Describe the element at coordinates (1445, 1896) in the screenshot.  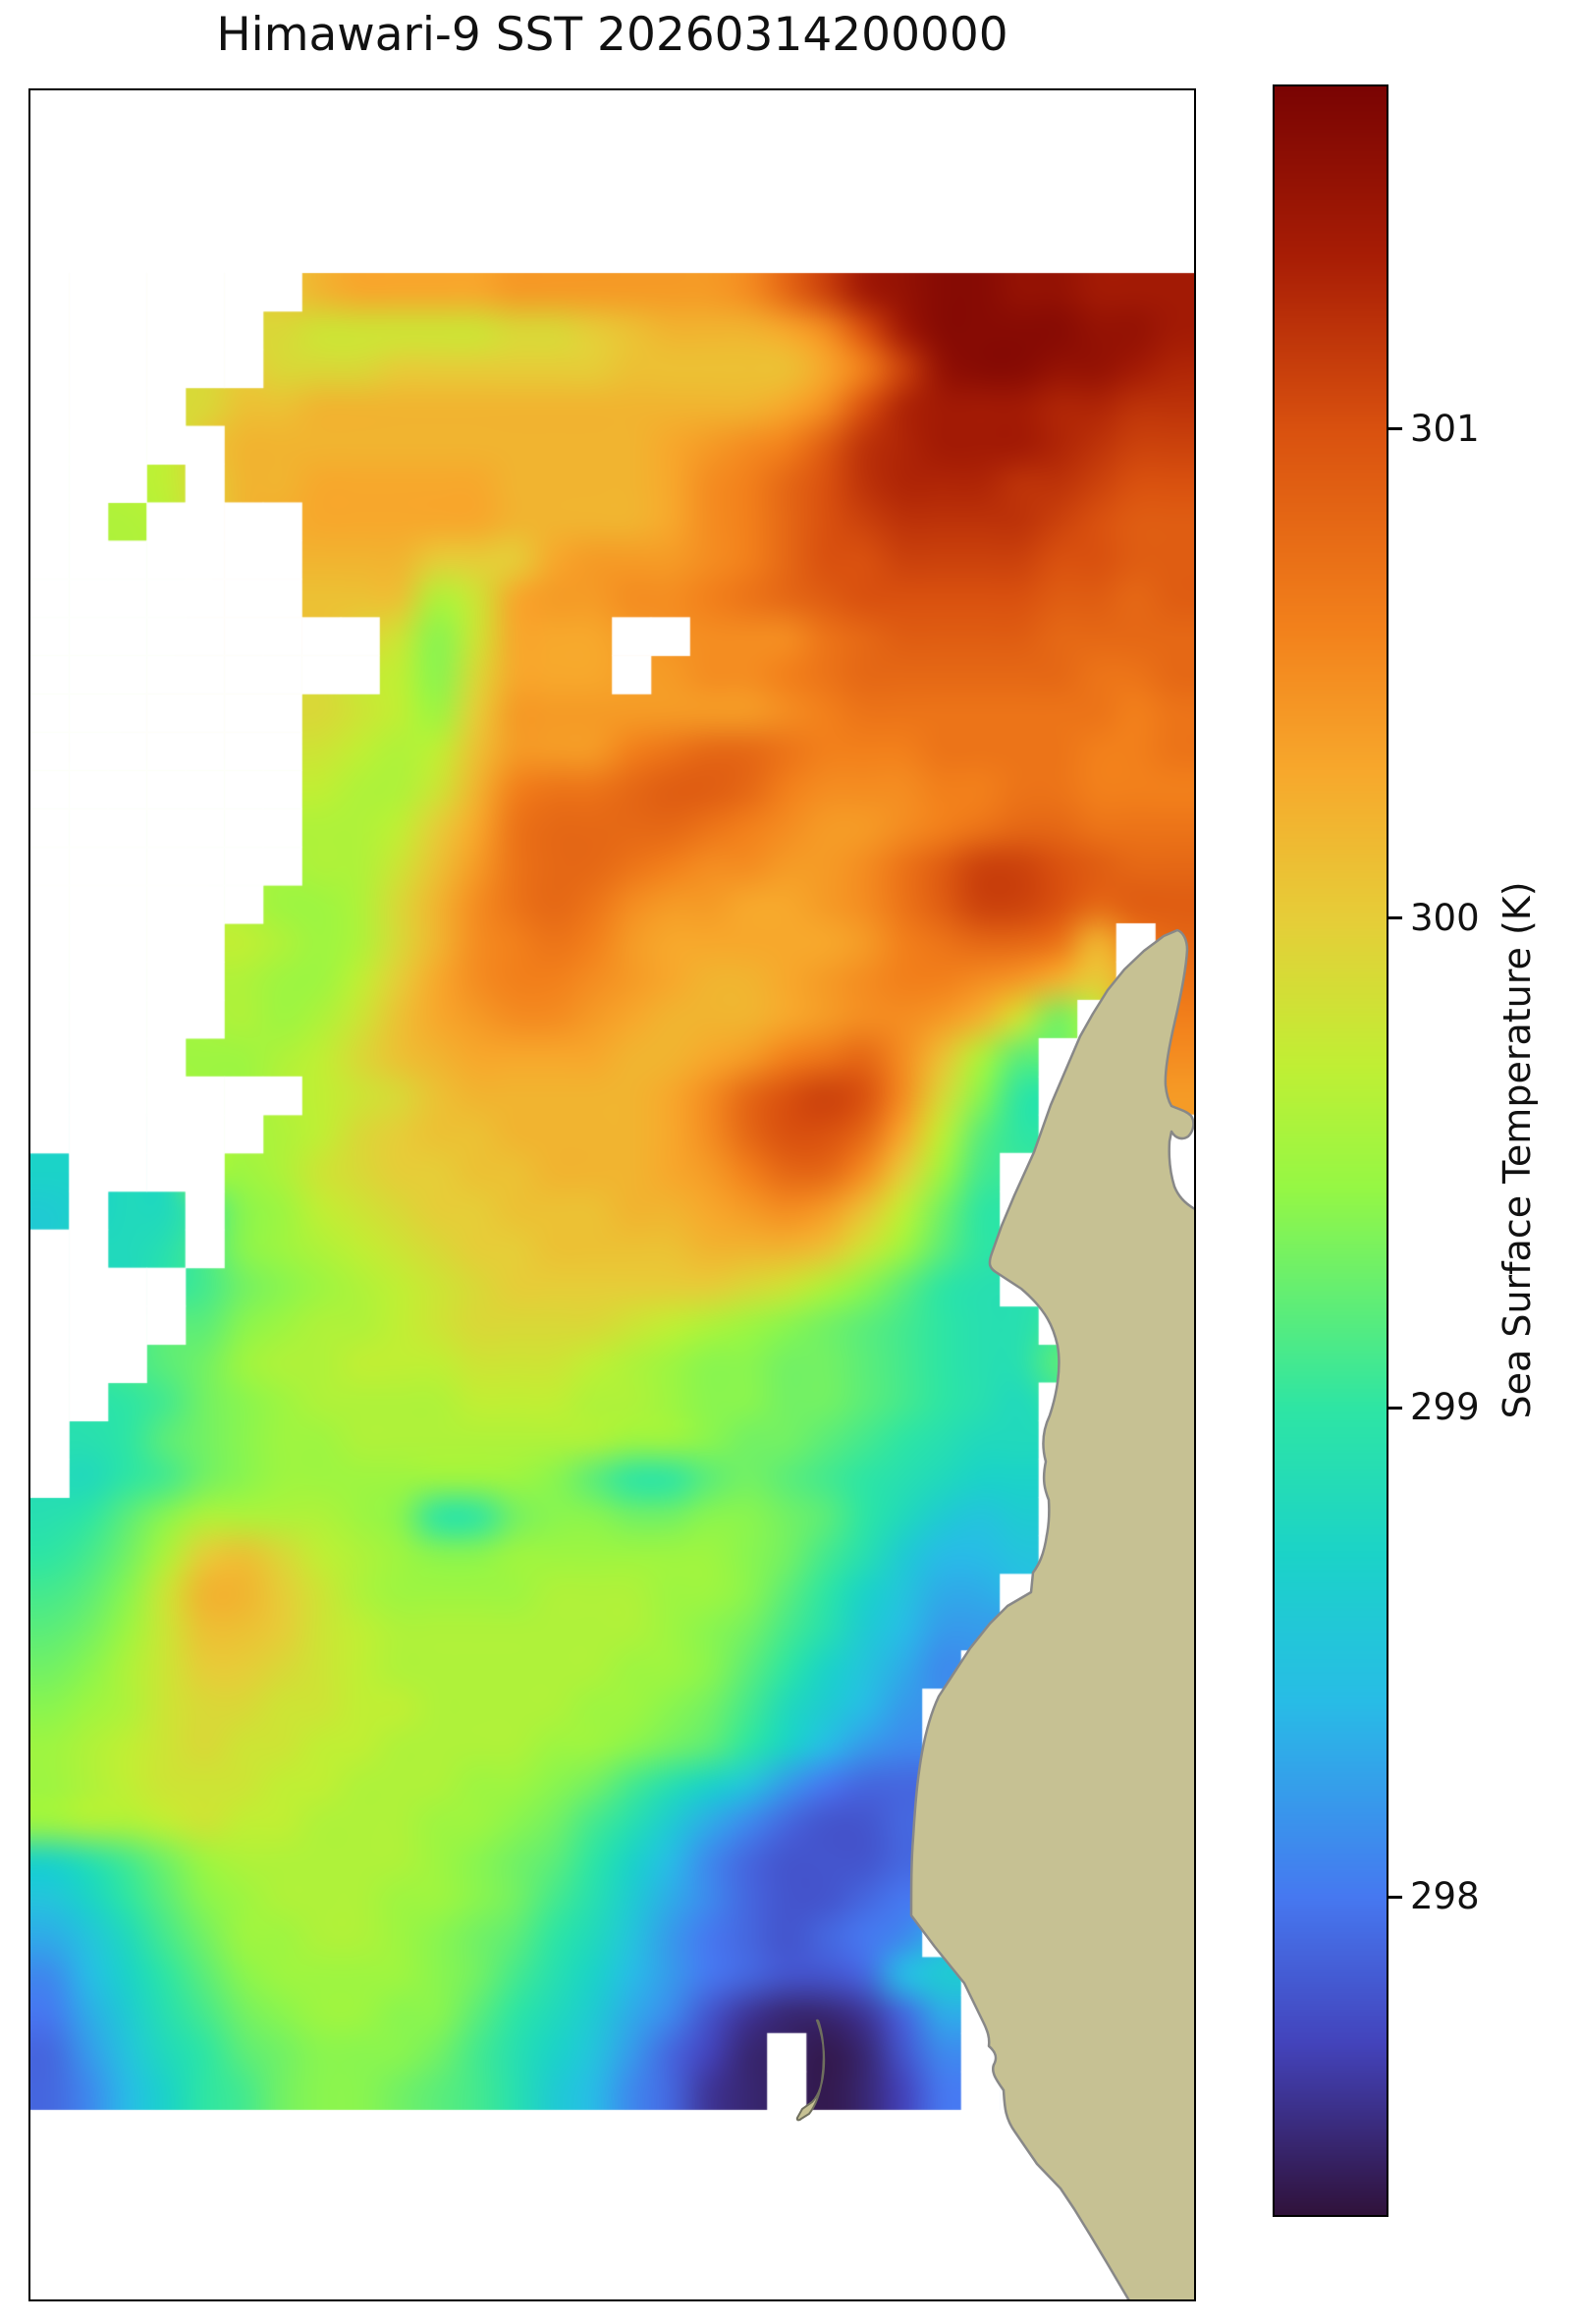
I see `colorbar-tick-label: 298` at that location.